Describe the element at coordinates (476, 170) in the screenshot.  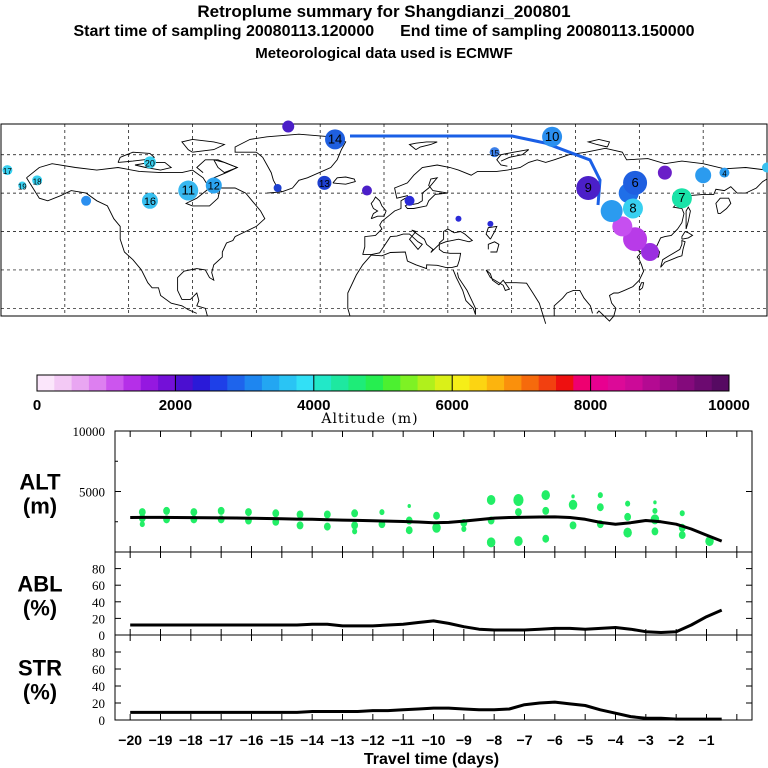
I see `retroplume-track` at that location.